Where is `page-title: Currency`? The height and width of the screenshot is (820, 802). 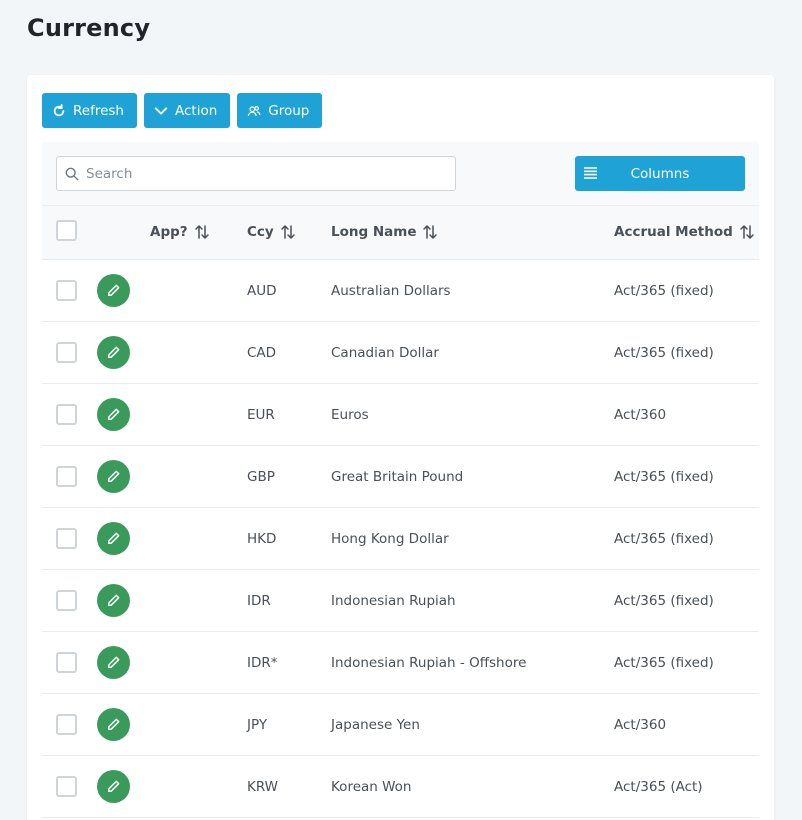 page-title: Currency is located at coordinates (89, 28).